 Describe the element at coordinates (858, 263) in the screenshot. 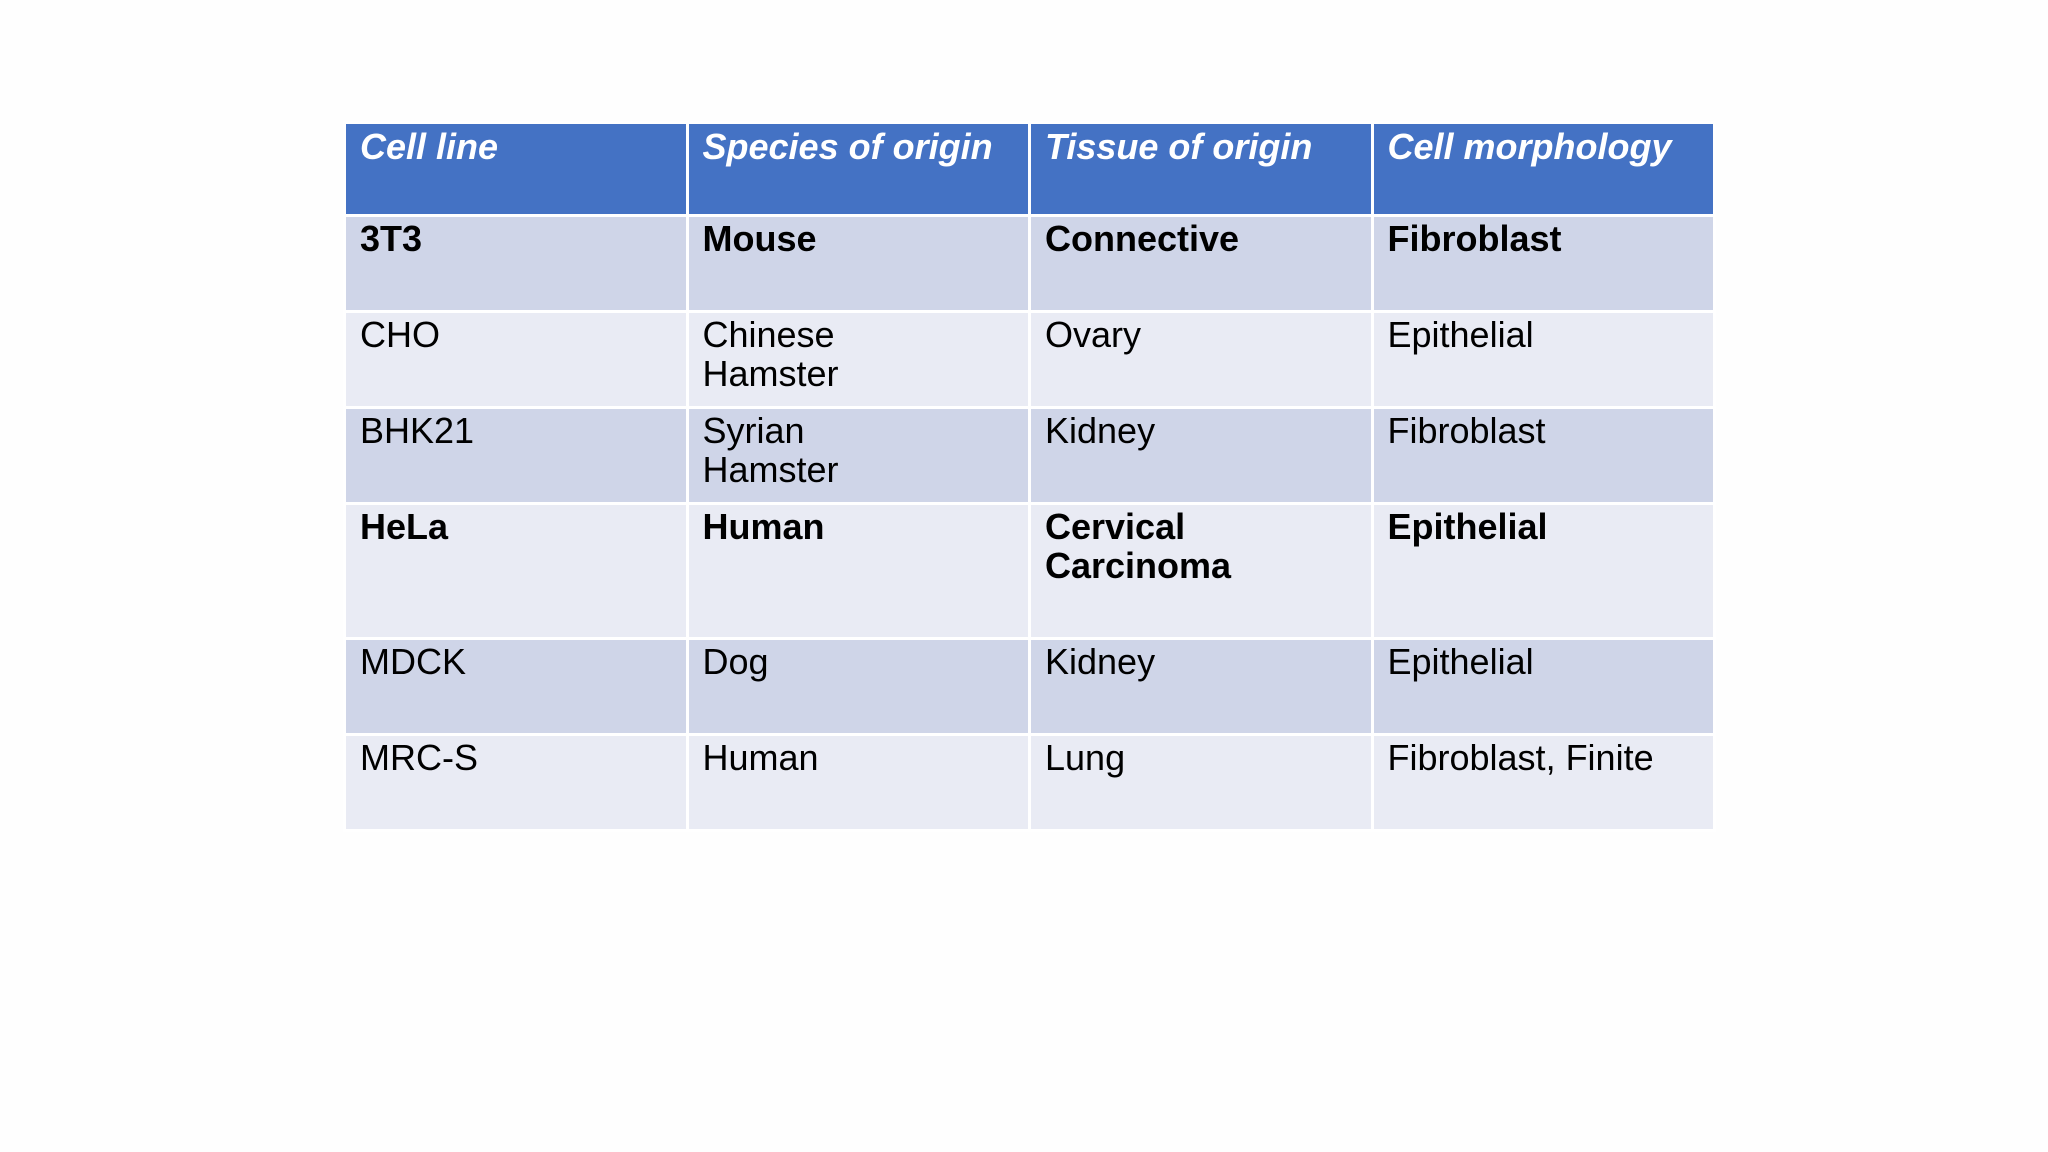

I see `species: Mouse` at that location.